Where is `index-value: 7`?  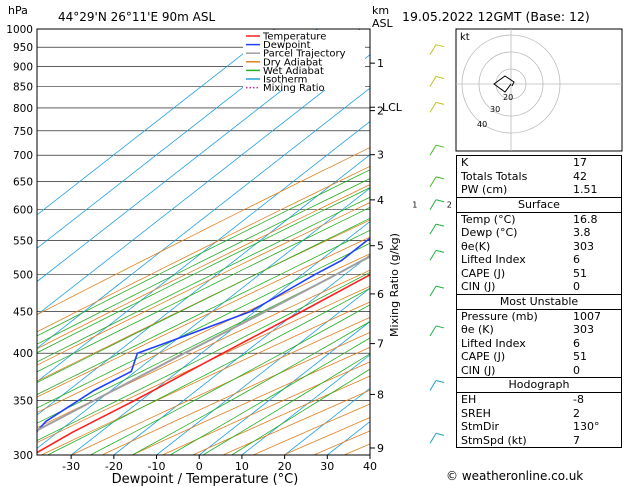 index-value: 7 is located at coordinates (576, 440).